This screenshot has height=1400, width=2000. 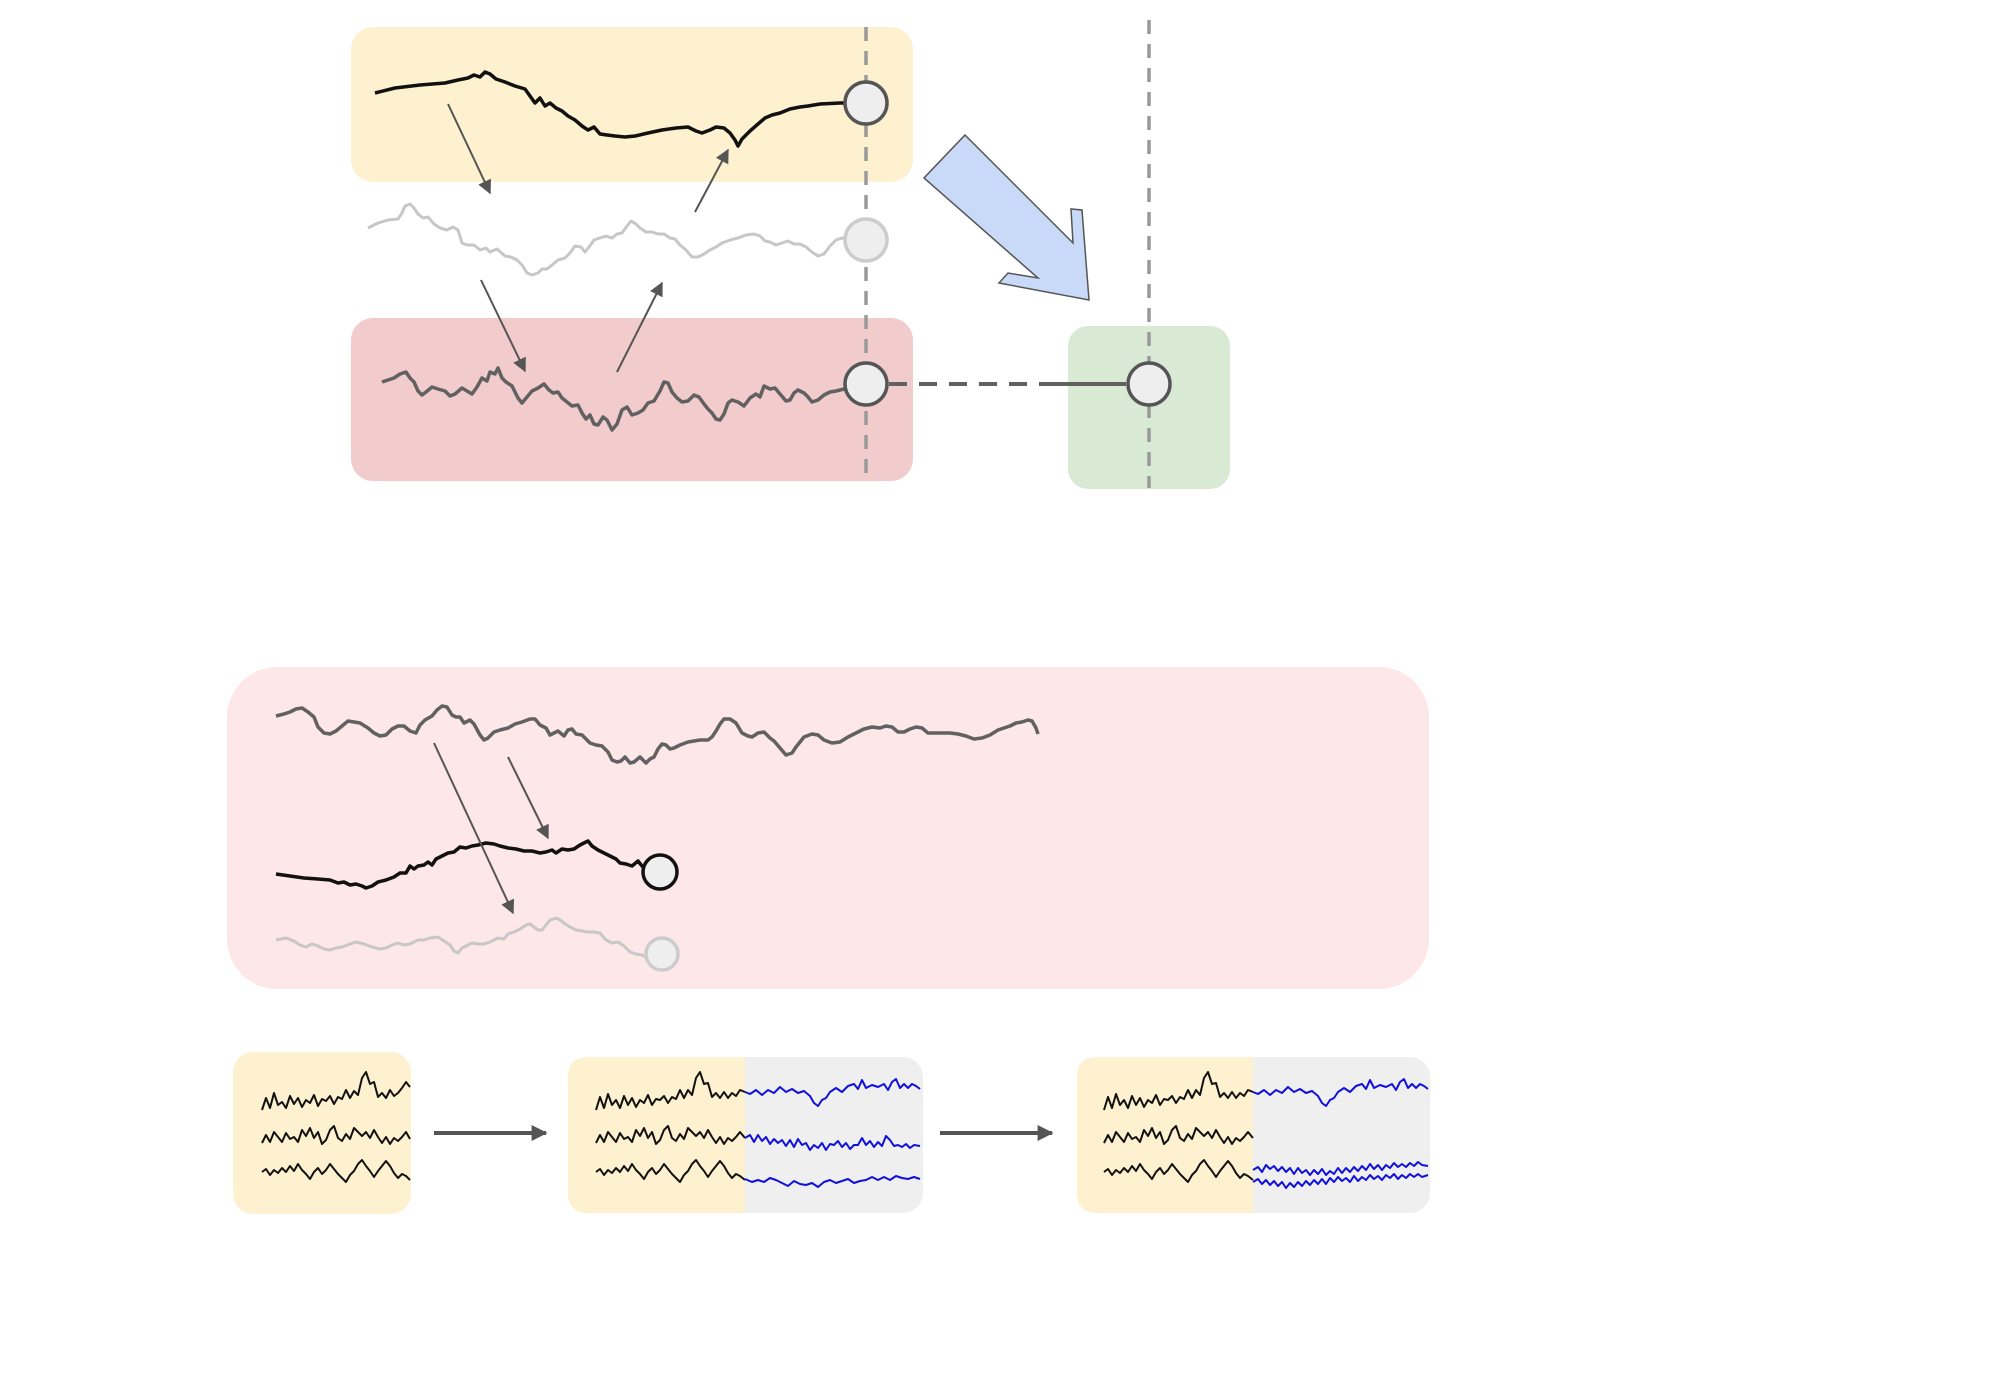 I want to click on top-yellow-panel, so click(x=632, y=104).